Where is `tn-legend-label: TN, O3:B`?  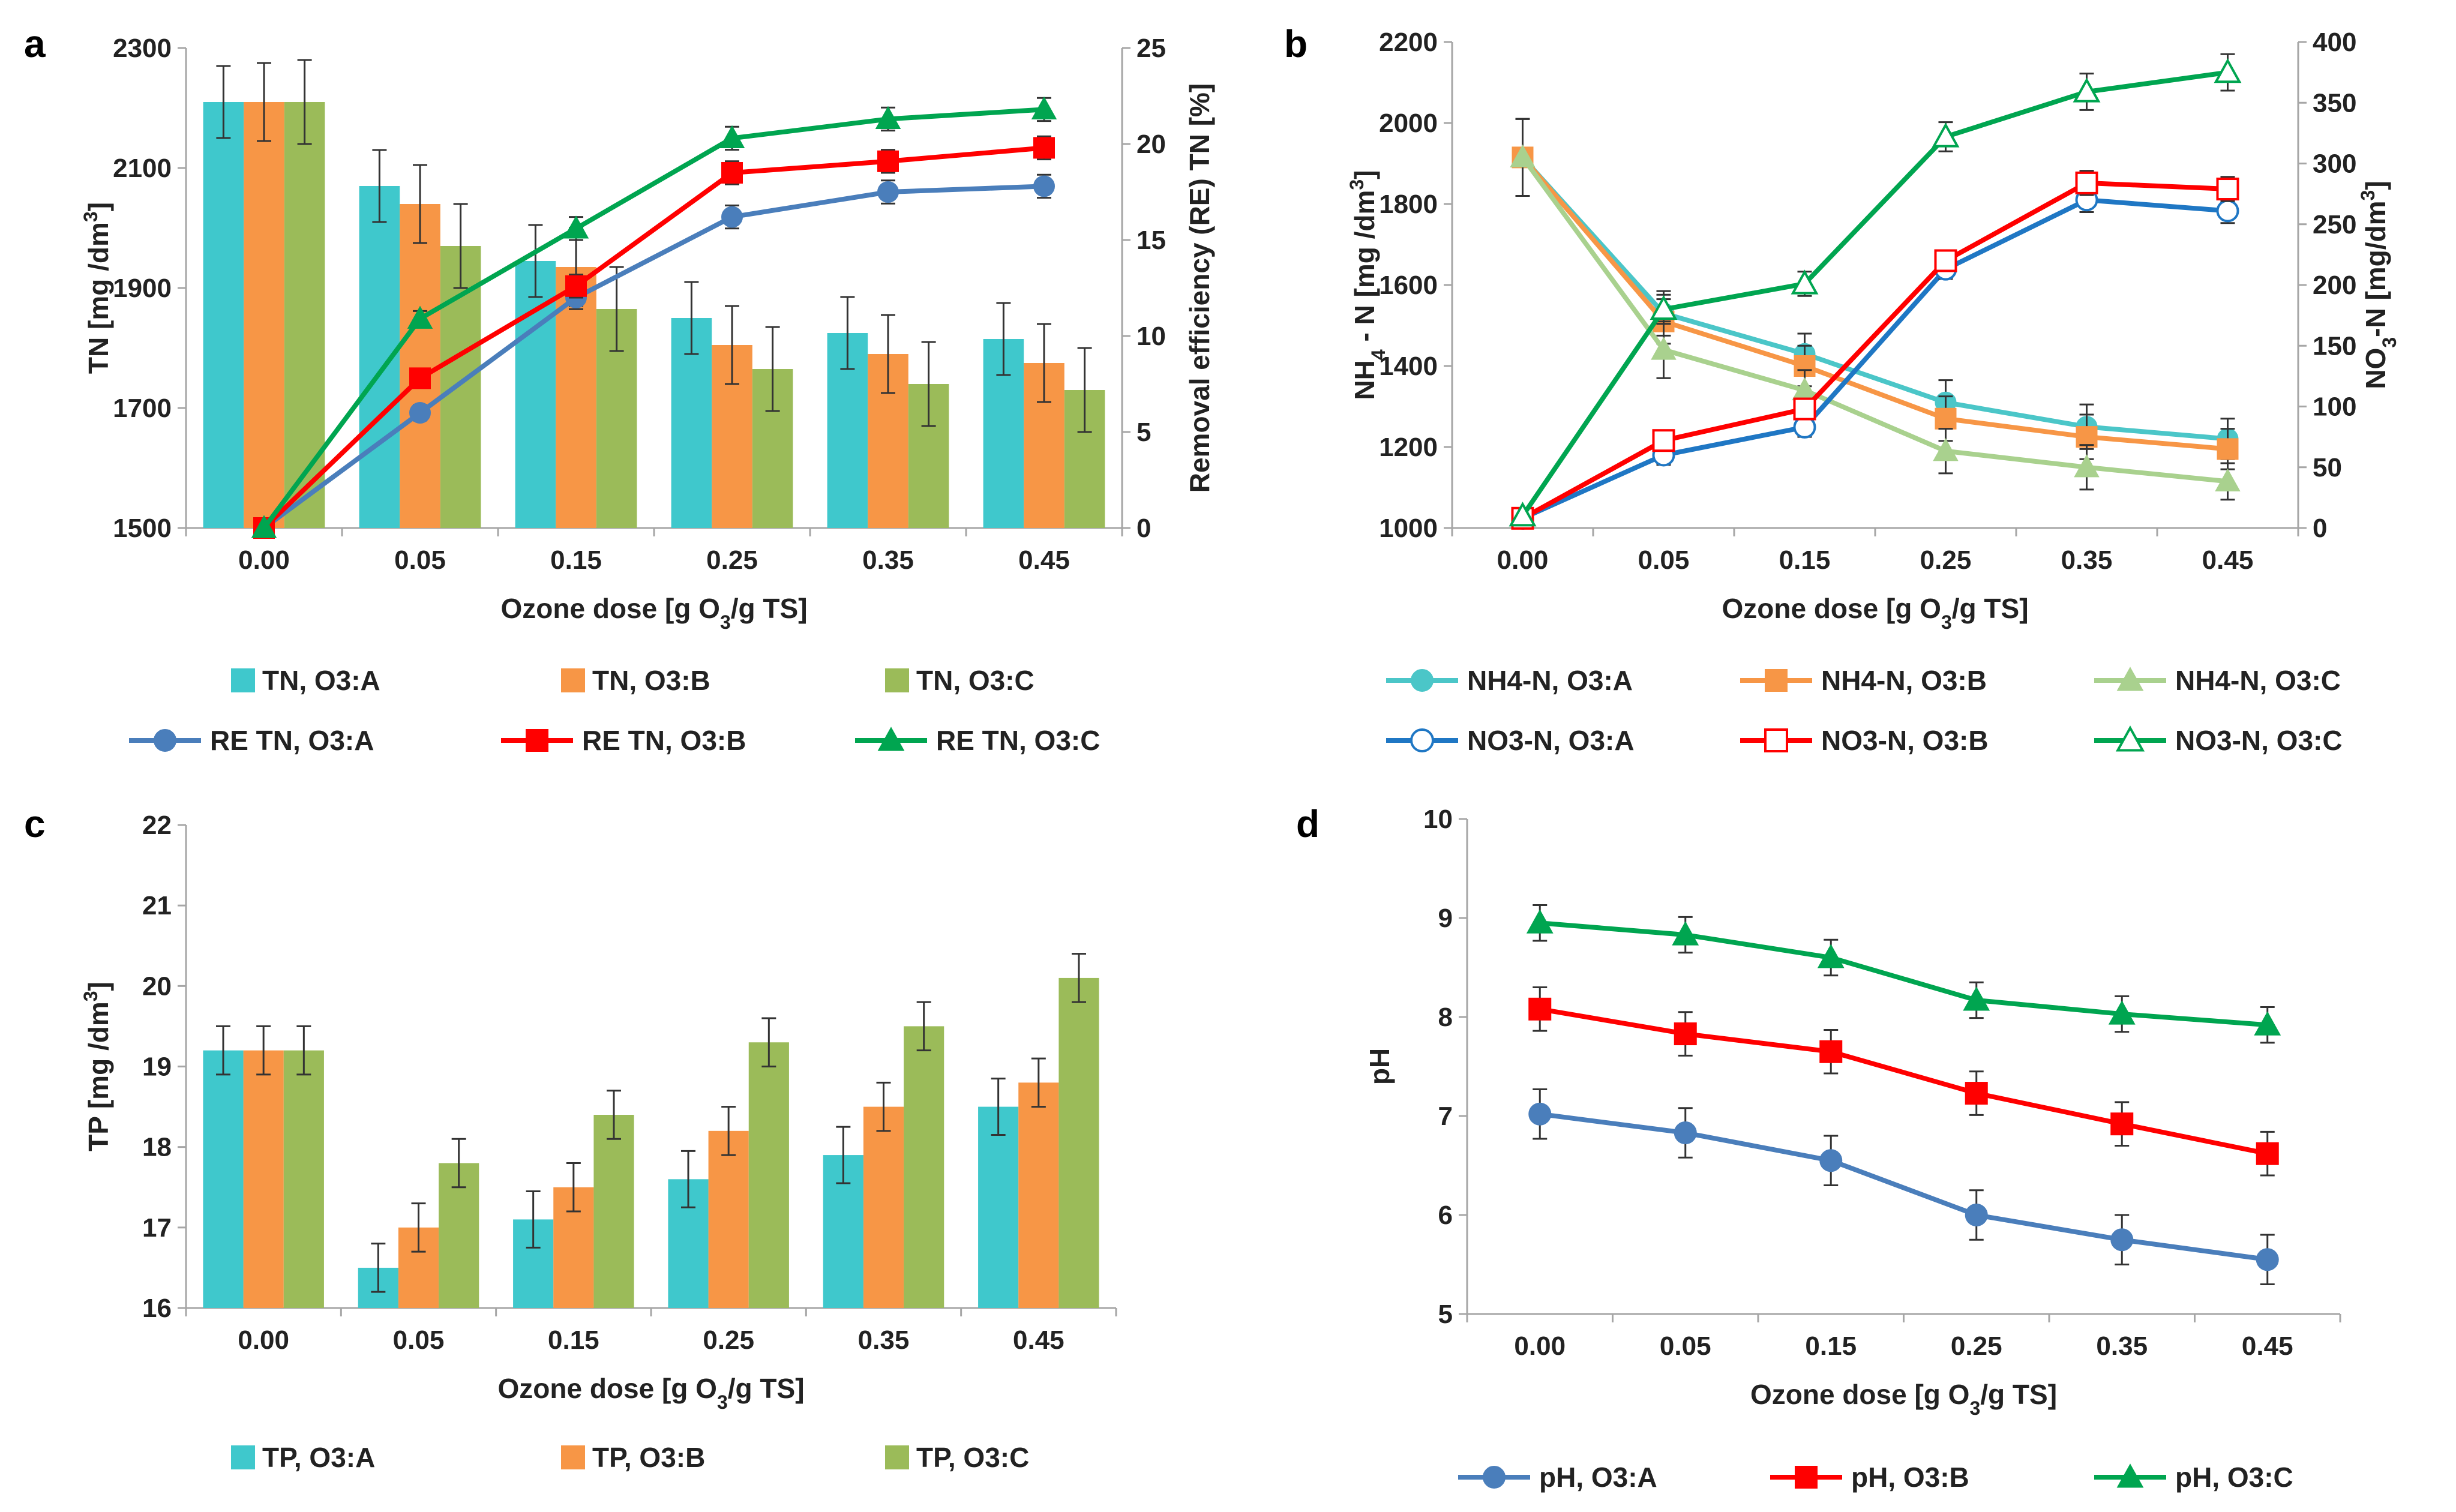 tn-legend-label: TN, O3:B is located at coordinates (651, 680).